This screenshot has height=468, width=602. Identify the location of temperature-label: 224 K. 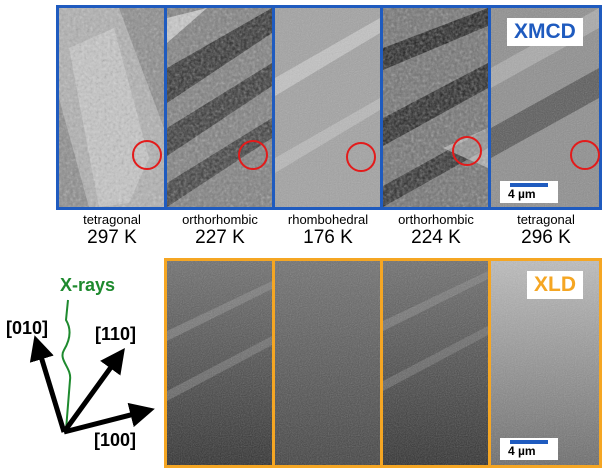
(436, 237).